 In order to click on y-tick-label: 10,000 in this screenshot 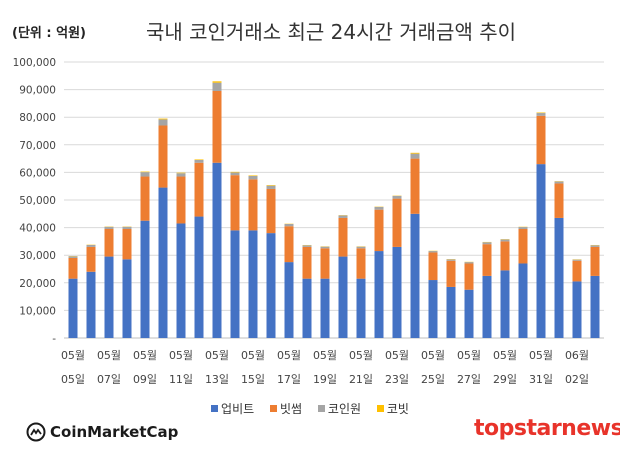, I will do `click(37, 311)`.